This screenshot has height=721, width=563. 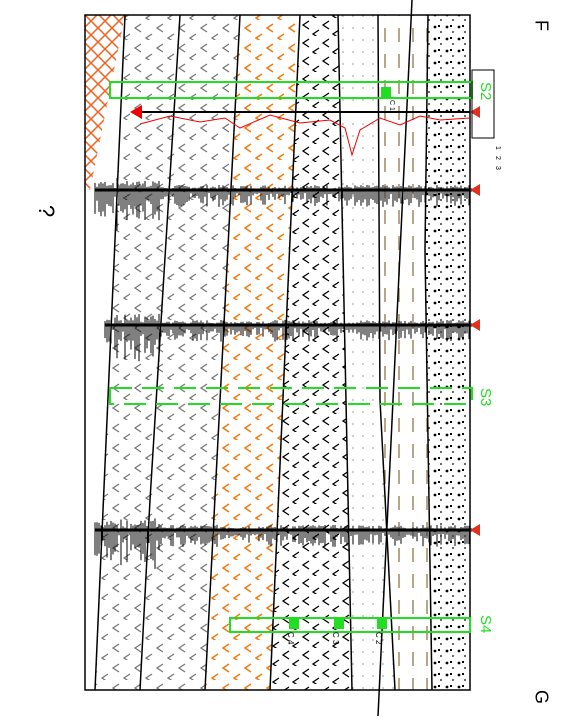 I want to click on survey-label: S2, so click(x=485, y=91).